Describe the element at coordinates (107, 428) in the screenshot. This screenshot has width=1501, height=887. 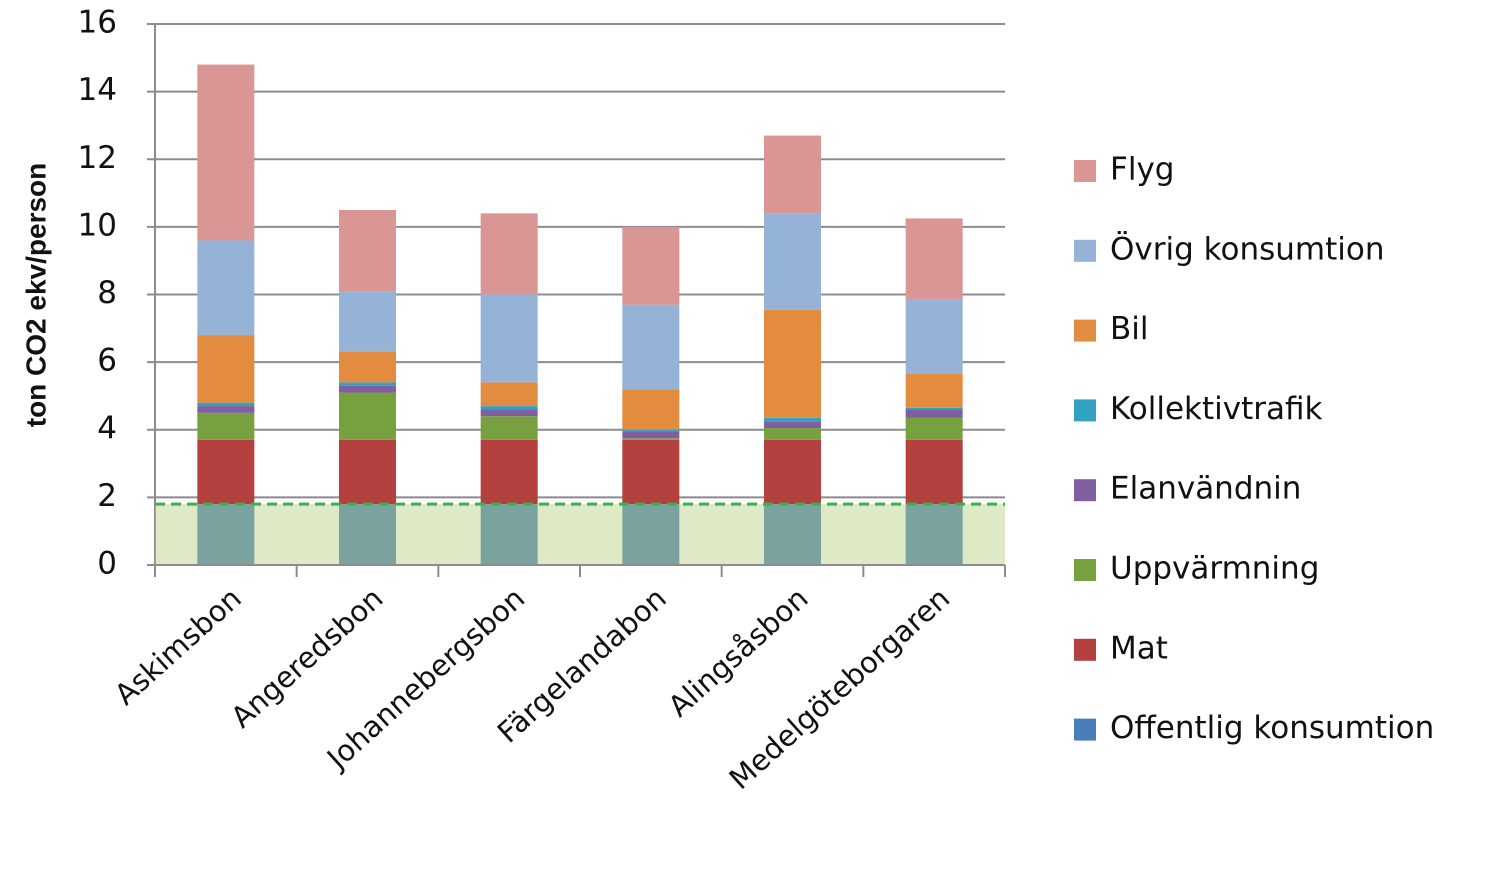
I see `y-tick-label: 4` at that location.